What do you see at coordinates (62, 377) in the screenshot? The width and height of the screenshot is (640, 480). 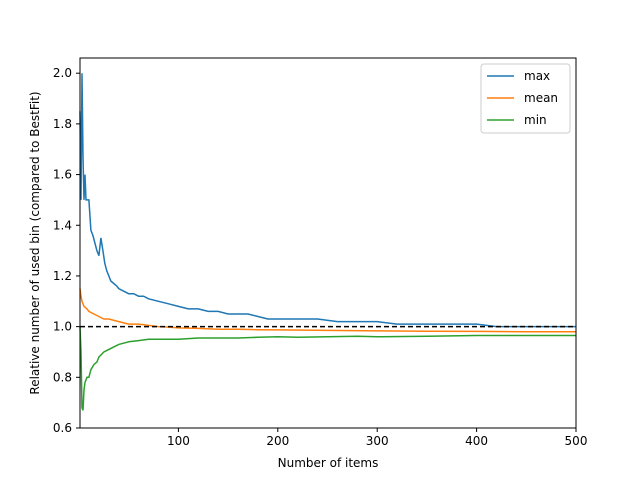 I see `y-tick-label-1: 0.8` at bounding box center [62, 377].